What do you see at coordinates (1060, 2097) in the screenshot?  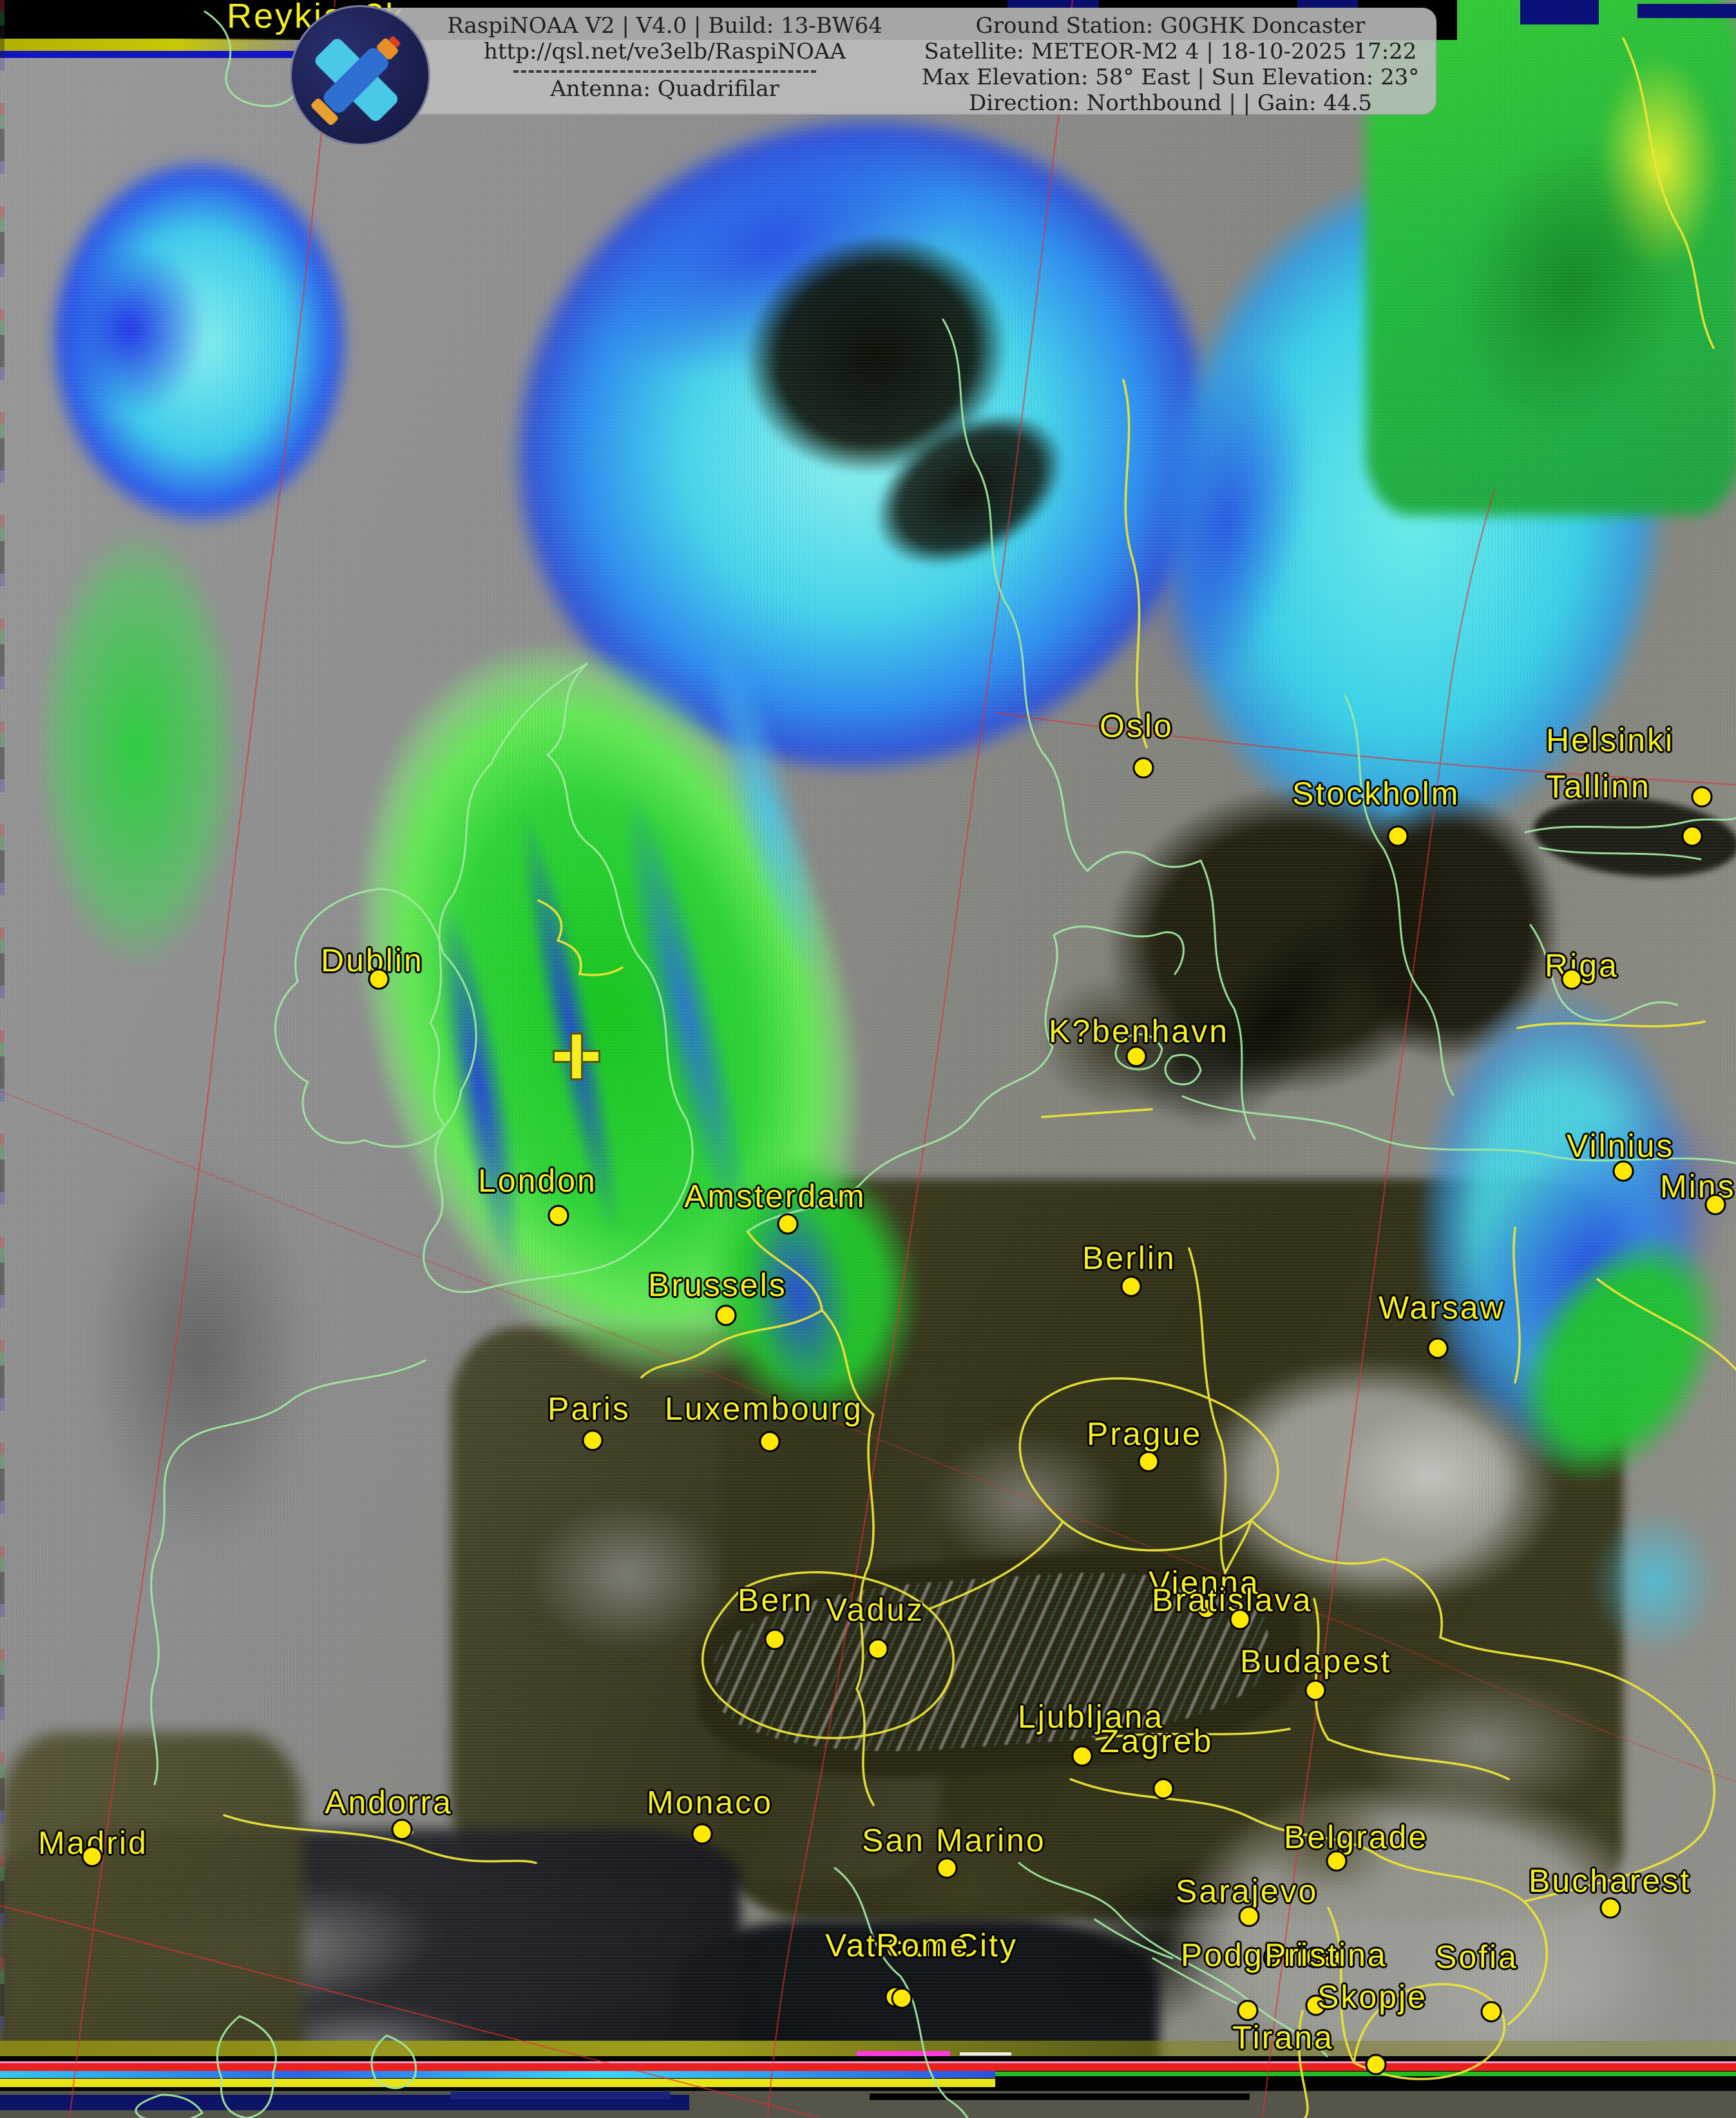 I see `glitch-black-block` at bounding box center [1060, 2097].